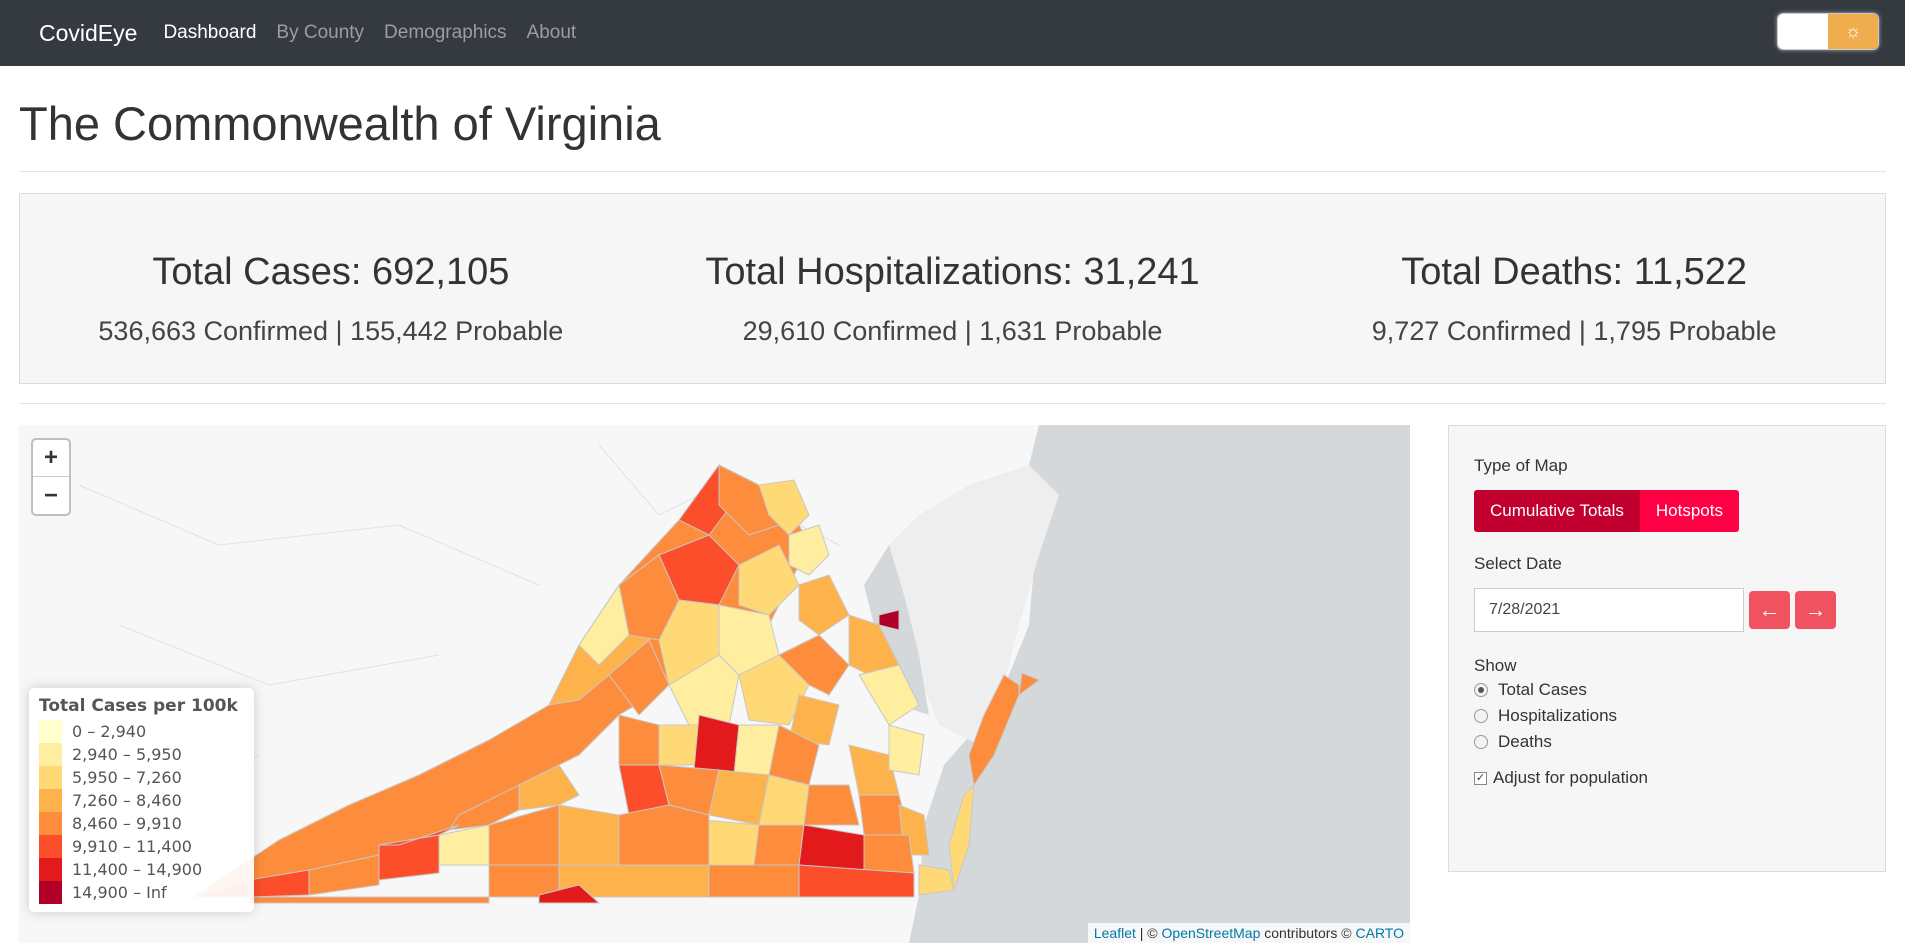  What do you see at coordinates (320, 32) in the screenshot?
I see `nav-by-county: By County` at bounding box center [320, 32].